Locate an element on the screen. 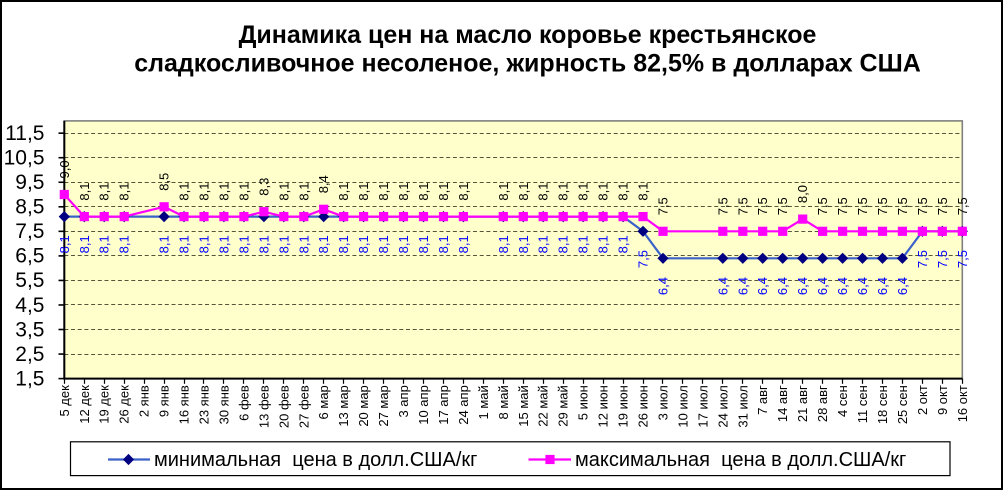 This screenshot has width=1003, height=490. svg-text: 9,5 is located at coordinates (29, 182).